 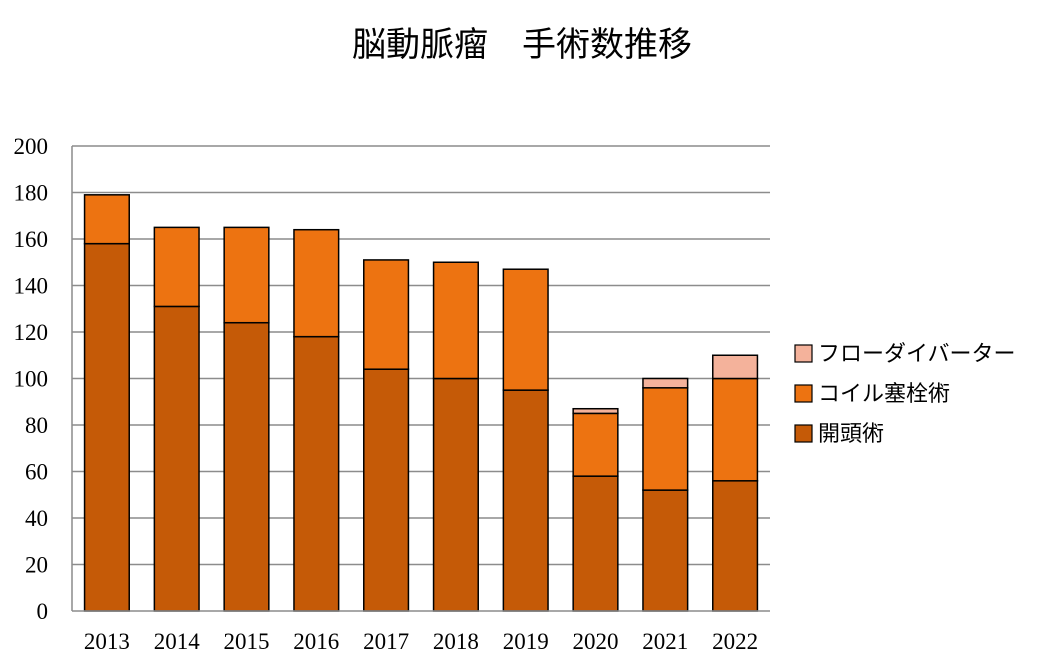 What do you see at coordinates (31, 193) in the screenshot?
I see `y-tick-label: 180` at bounding box center [31, 193].